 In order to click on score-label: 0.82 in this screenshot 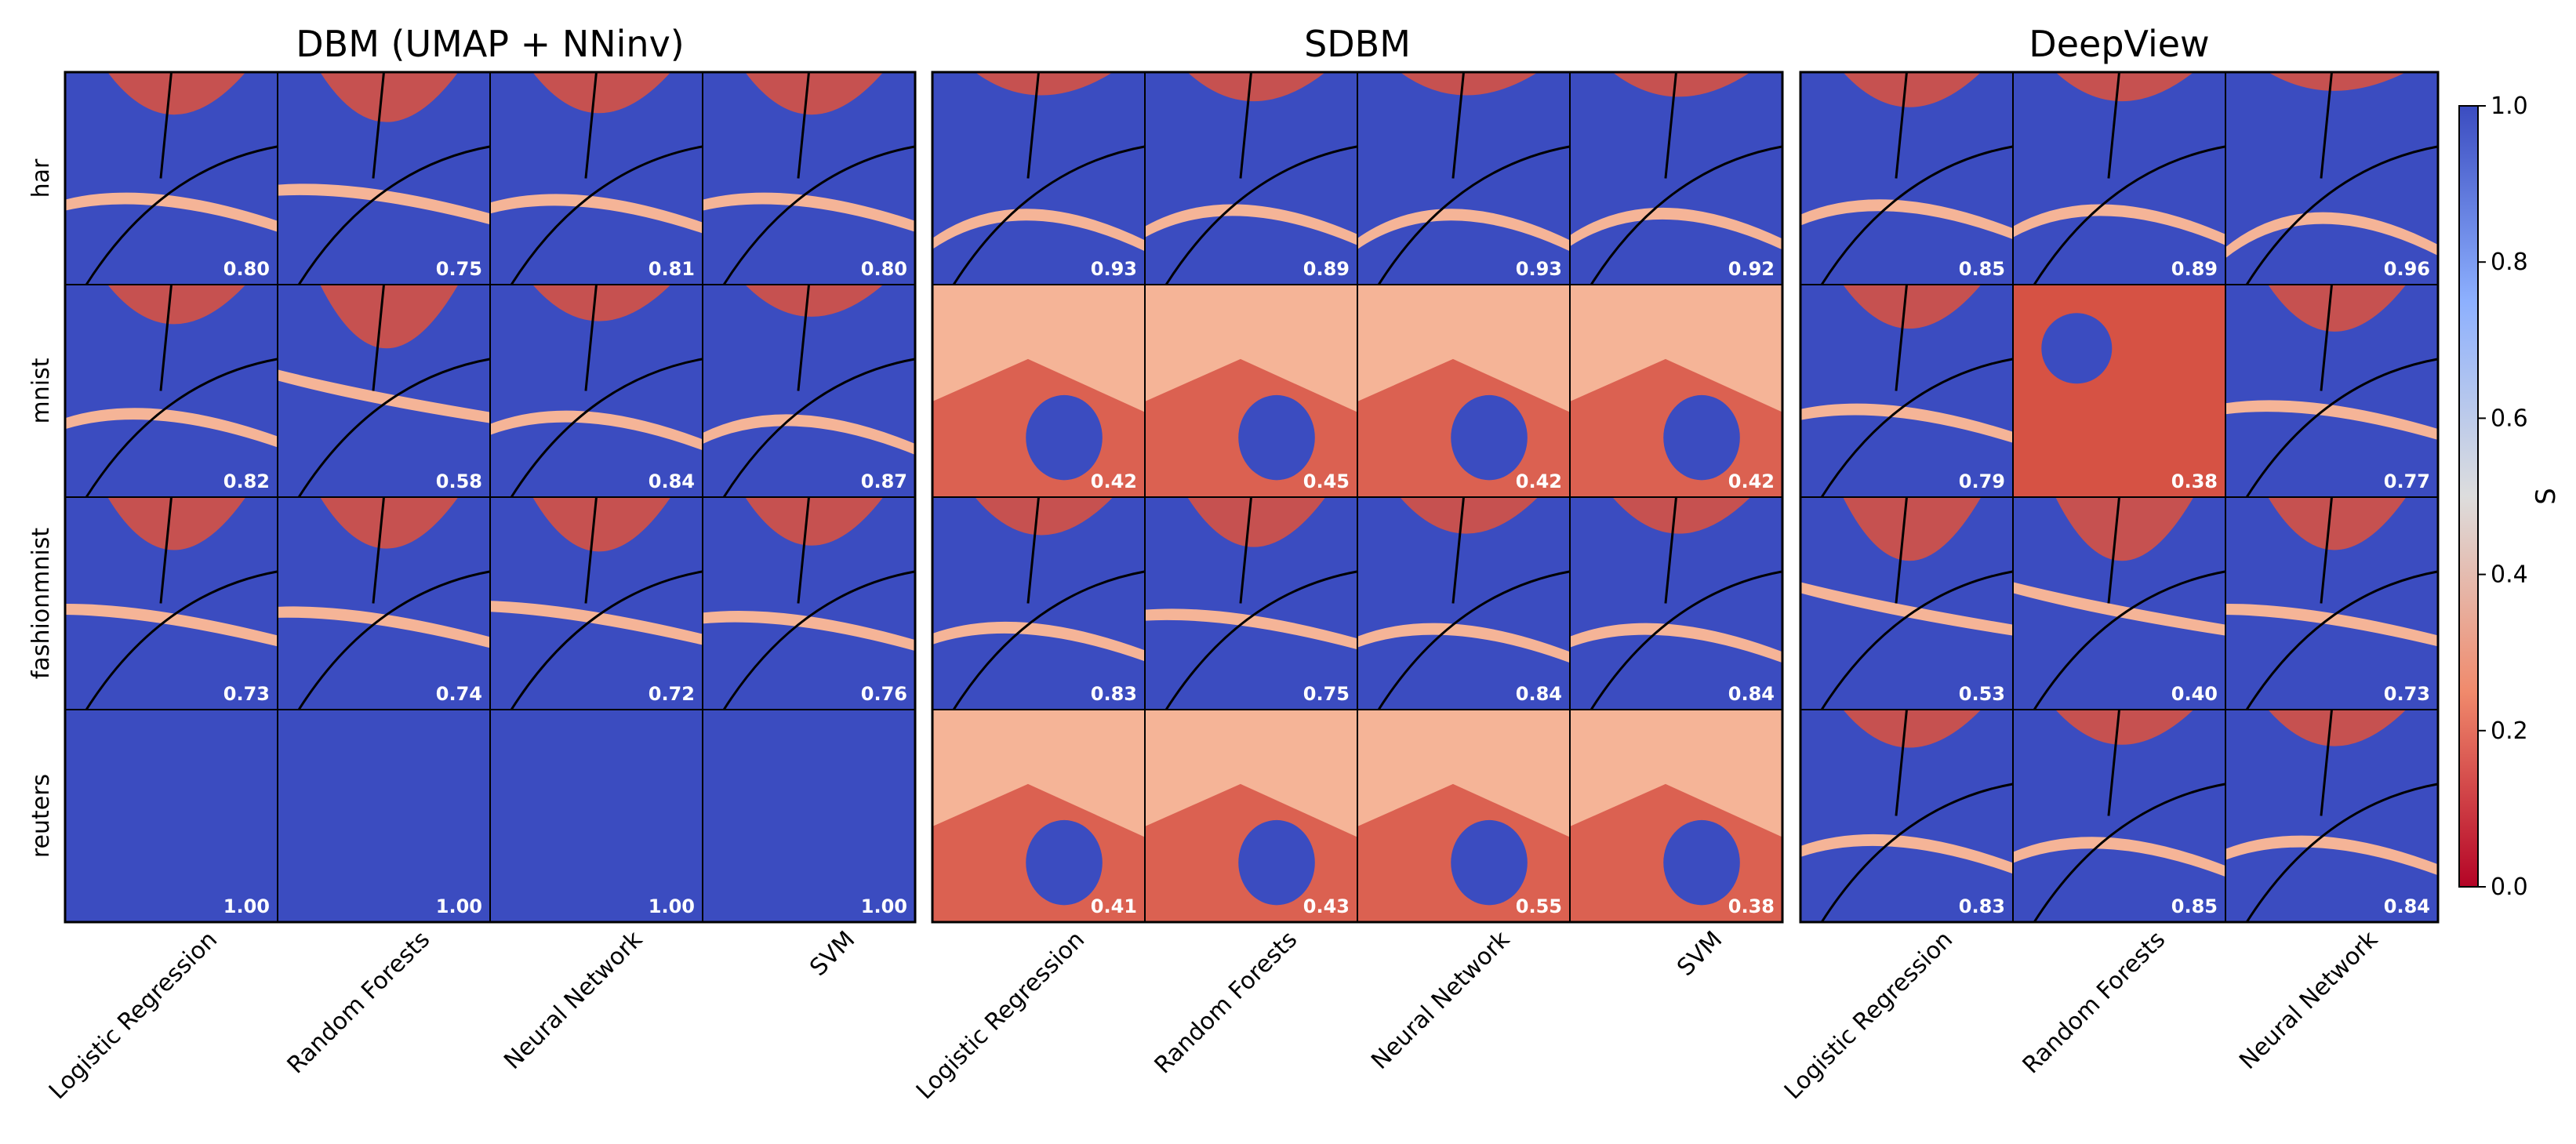, I will do `click(246, 481)`.